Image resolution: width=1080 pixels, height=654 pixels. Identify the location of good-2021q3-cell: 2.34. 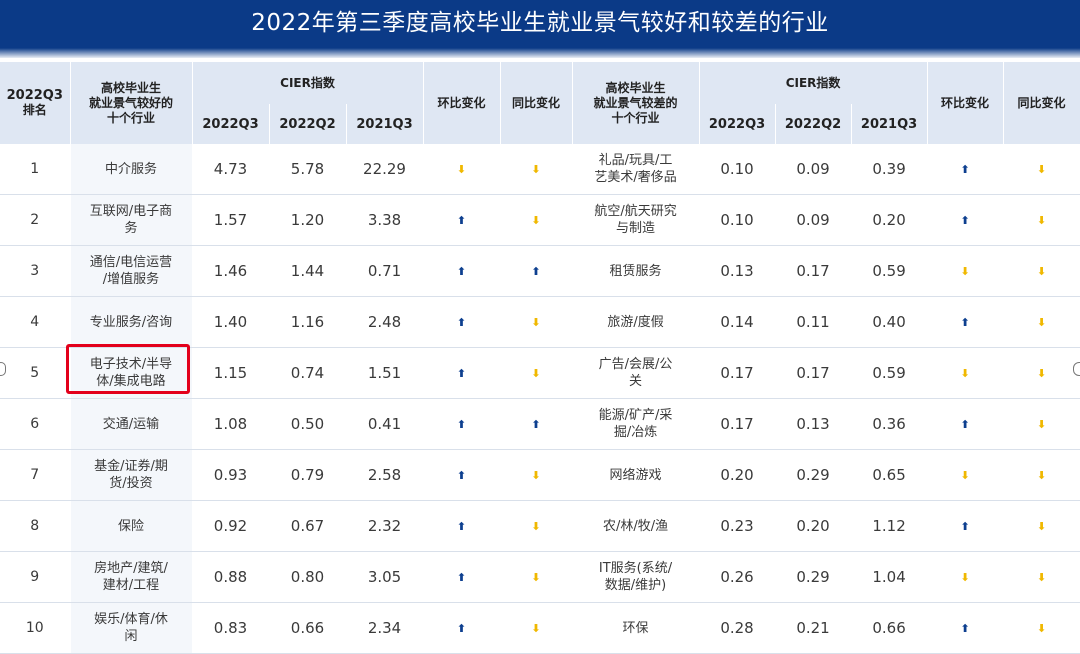
(385, 628).